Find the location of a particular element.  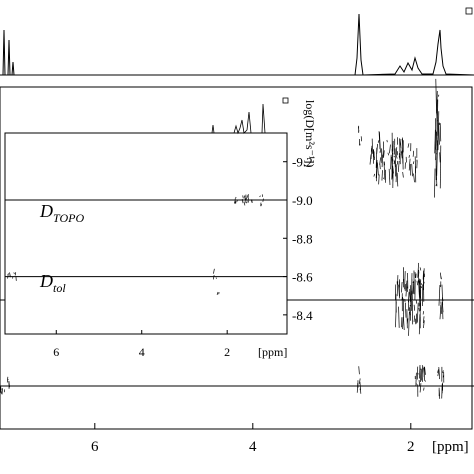

inset-x-tick-label: 4 is located at coordinates (142, 352).